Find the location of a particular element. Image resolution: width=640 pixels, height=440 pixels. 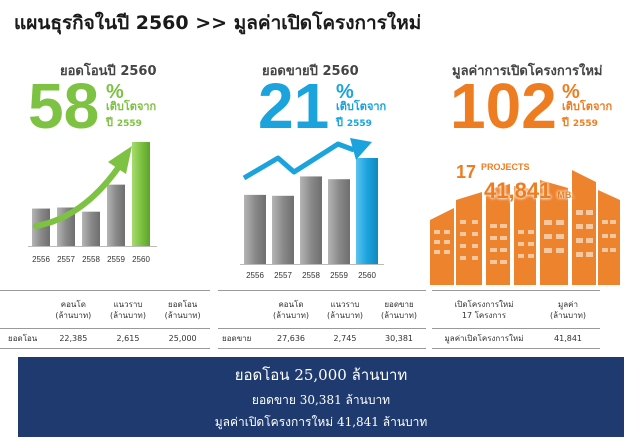

transfer-growth-year-value: 2559 is located at coordinates (129, 124).